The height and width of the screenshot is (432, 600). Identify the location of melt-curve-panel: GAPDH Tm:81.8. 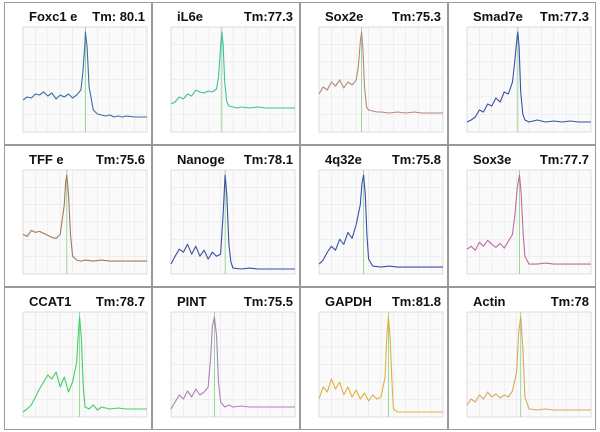
(374, 358).